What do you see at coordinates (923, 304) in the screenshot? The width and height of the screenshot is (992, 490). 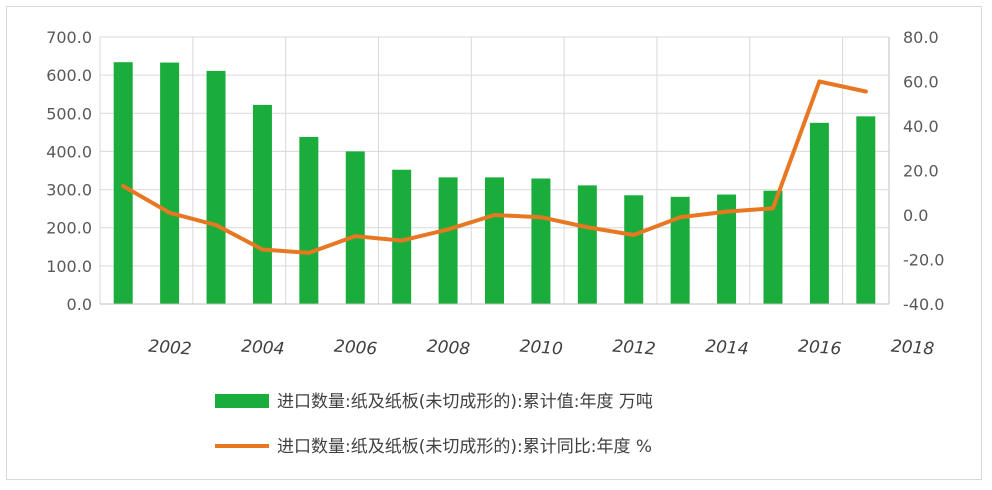 I see `y-right-tick-label: -40.0` at bounding box center [923, 304].